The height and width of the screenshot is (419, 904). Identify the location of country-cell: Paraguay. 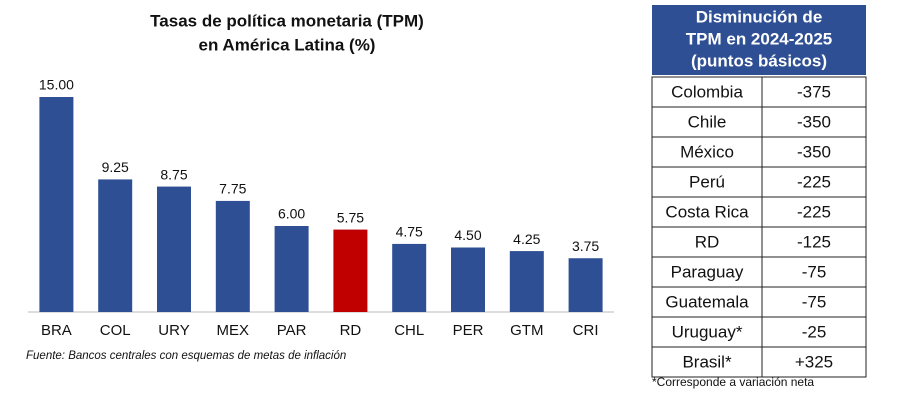
(707, 271).